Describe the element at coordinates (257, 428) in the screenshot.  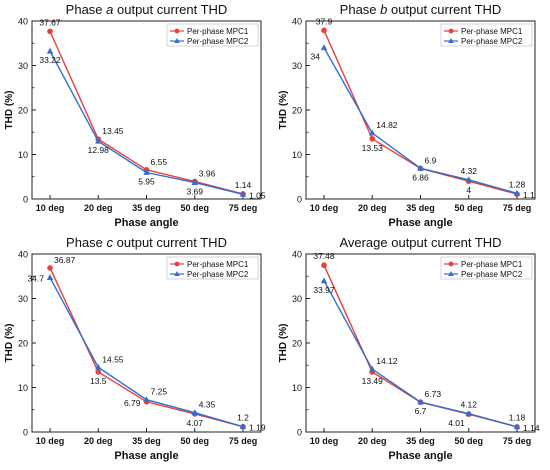
I see `data-label: 1.19` at that location.